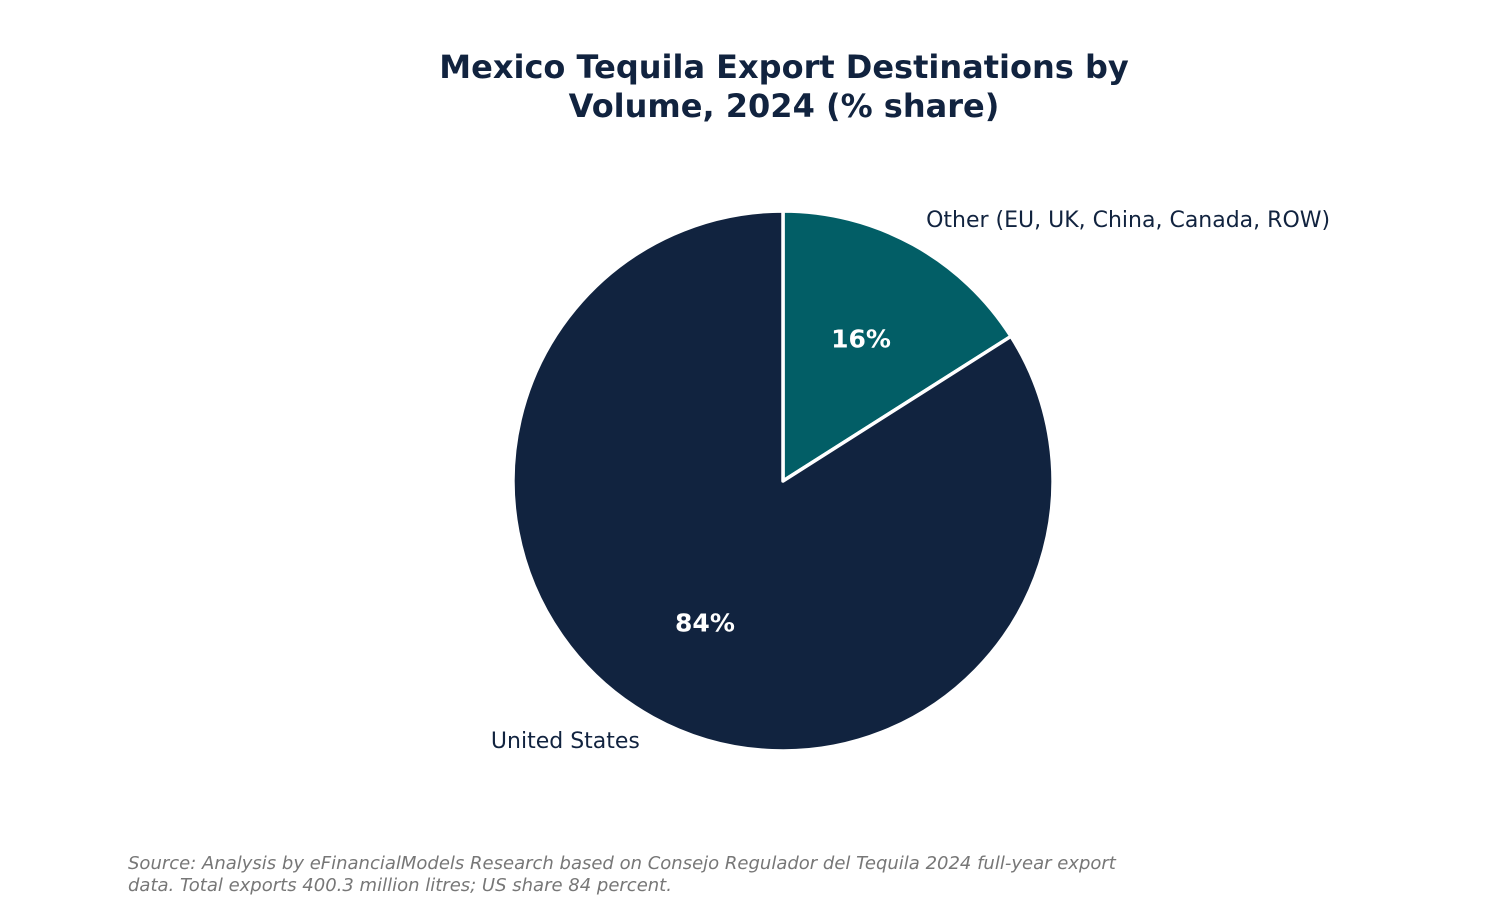 The image size is (1500, 900). What do you see at coordinates (705, 622) in the screenshot?
I see `pie-value-label-1: 84%` at bounding box center [705, 622].